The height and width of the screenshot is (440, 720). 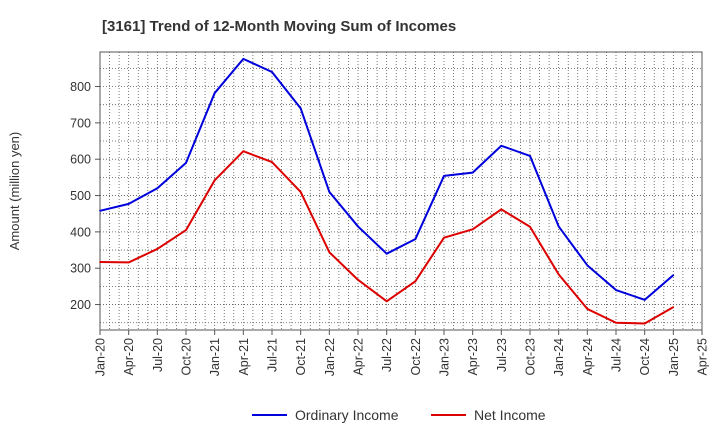 What do you see at coordinates (617, 355) in the screenshot?
I see `x-tick-label: Jul-24` at bounding box center [617, 355].